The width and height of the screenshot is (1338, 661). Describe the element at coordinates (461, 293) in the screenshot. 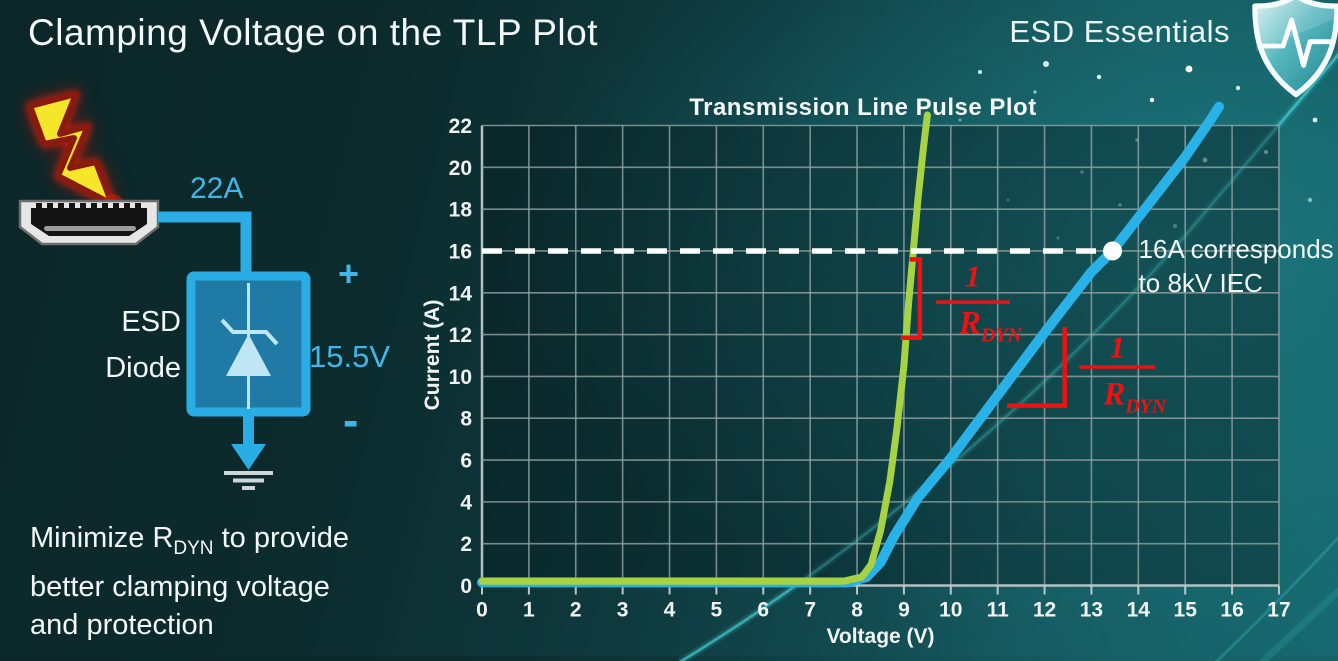

I see `y-tick-label: 14` at that location.